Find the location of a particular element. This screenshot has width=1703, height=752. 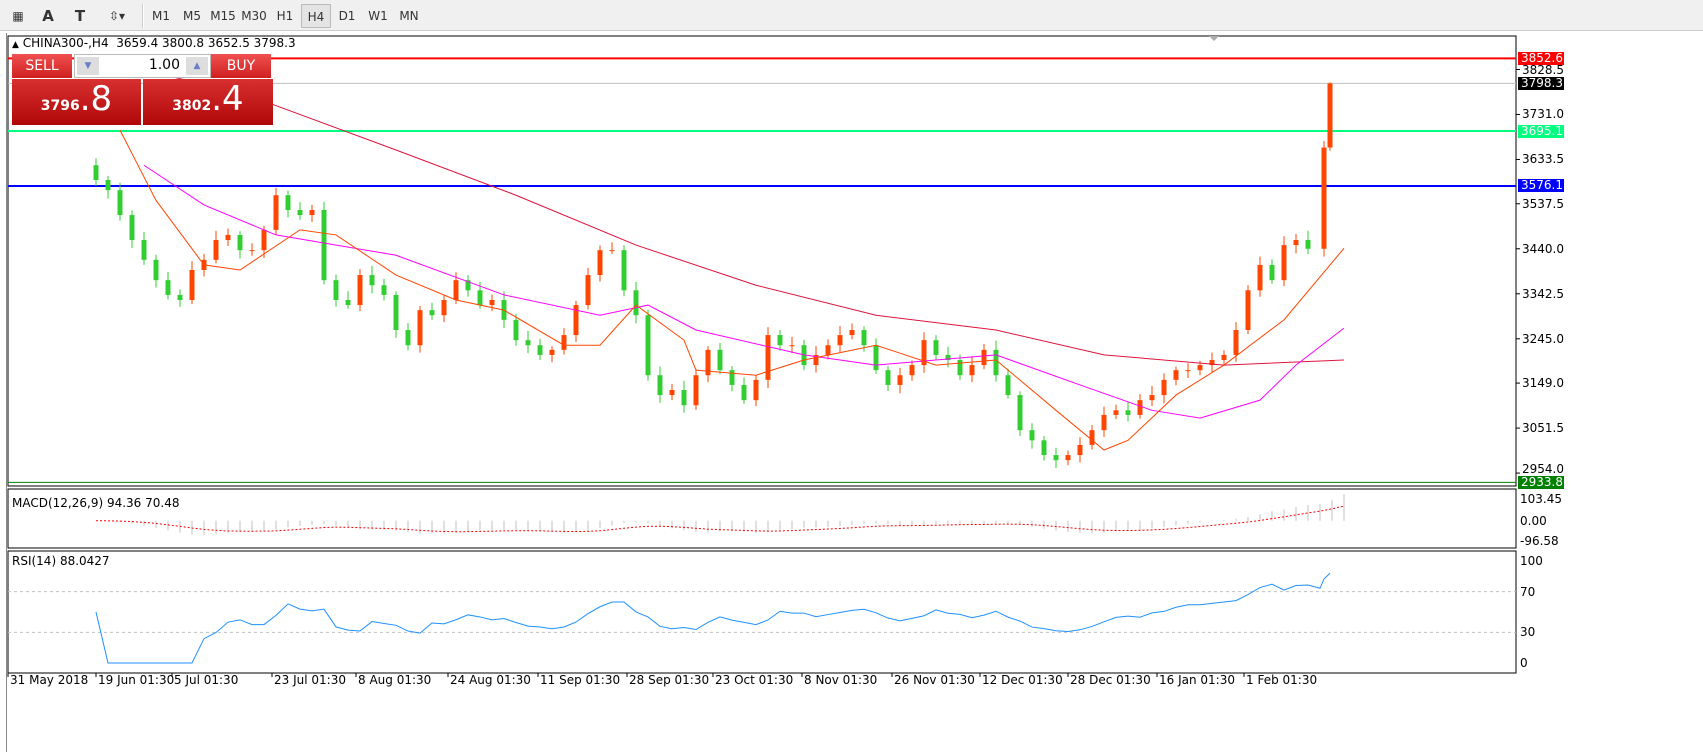

buy-price-main: 3802 is located at coordinates (192, 106).